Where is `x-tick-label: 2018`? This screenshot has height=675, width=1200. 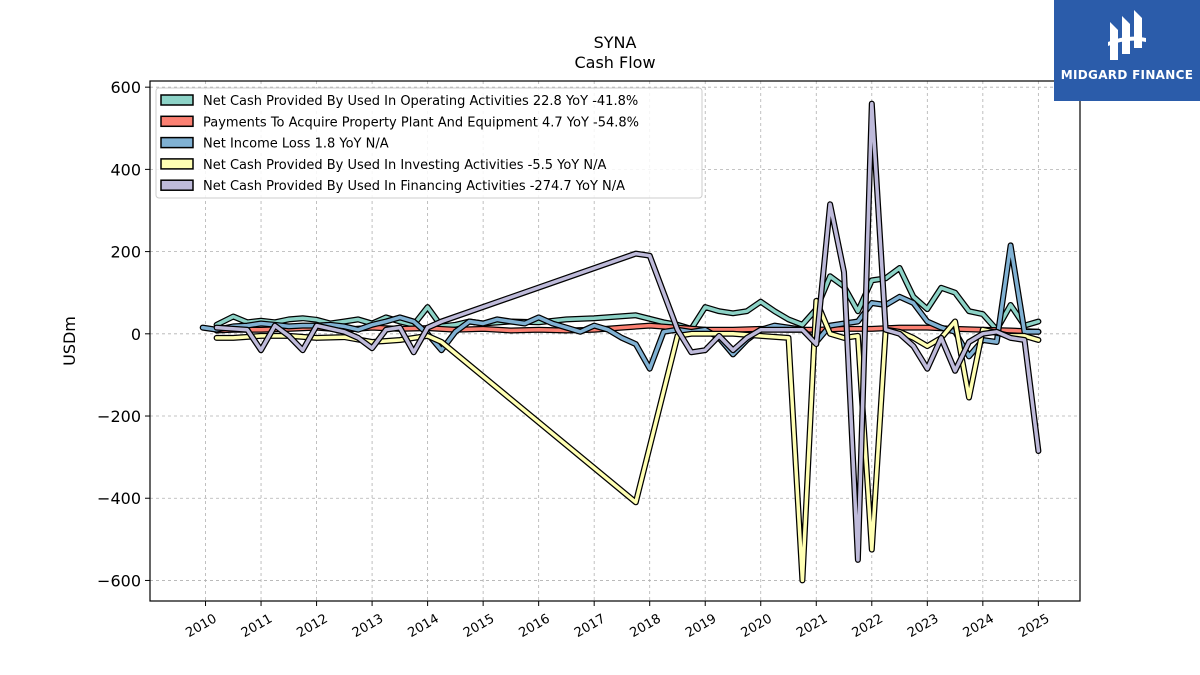
x-tick-label: 2018 is located at coordinates (646, 626).